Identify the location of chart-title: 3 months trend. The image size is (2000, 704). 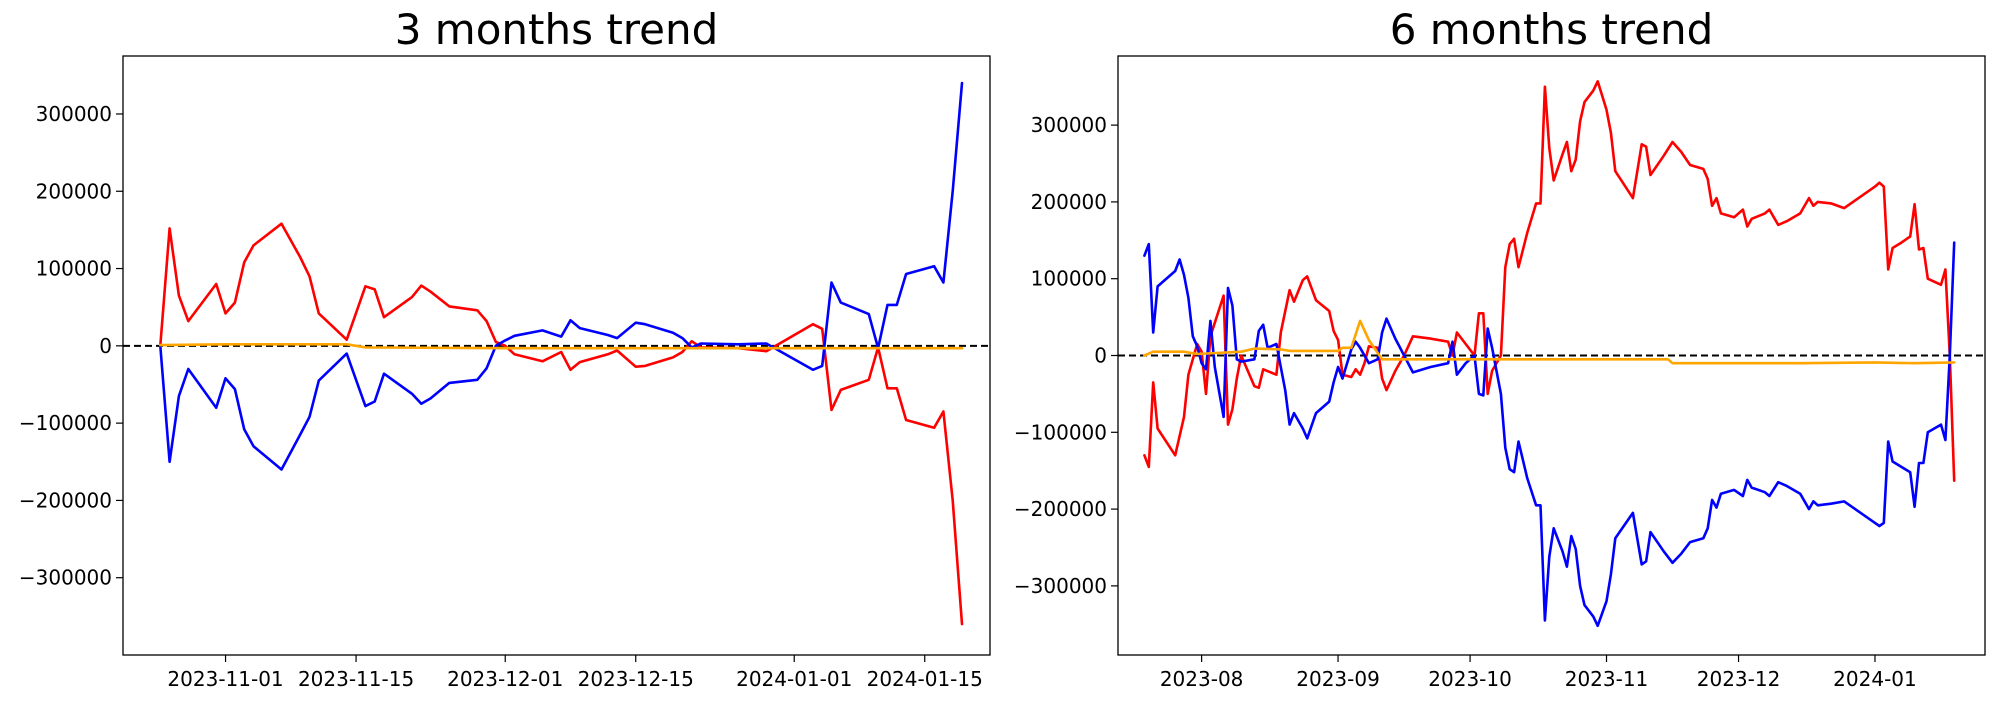
(557, 29).